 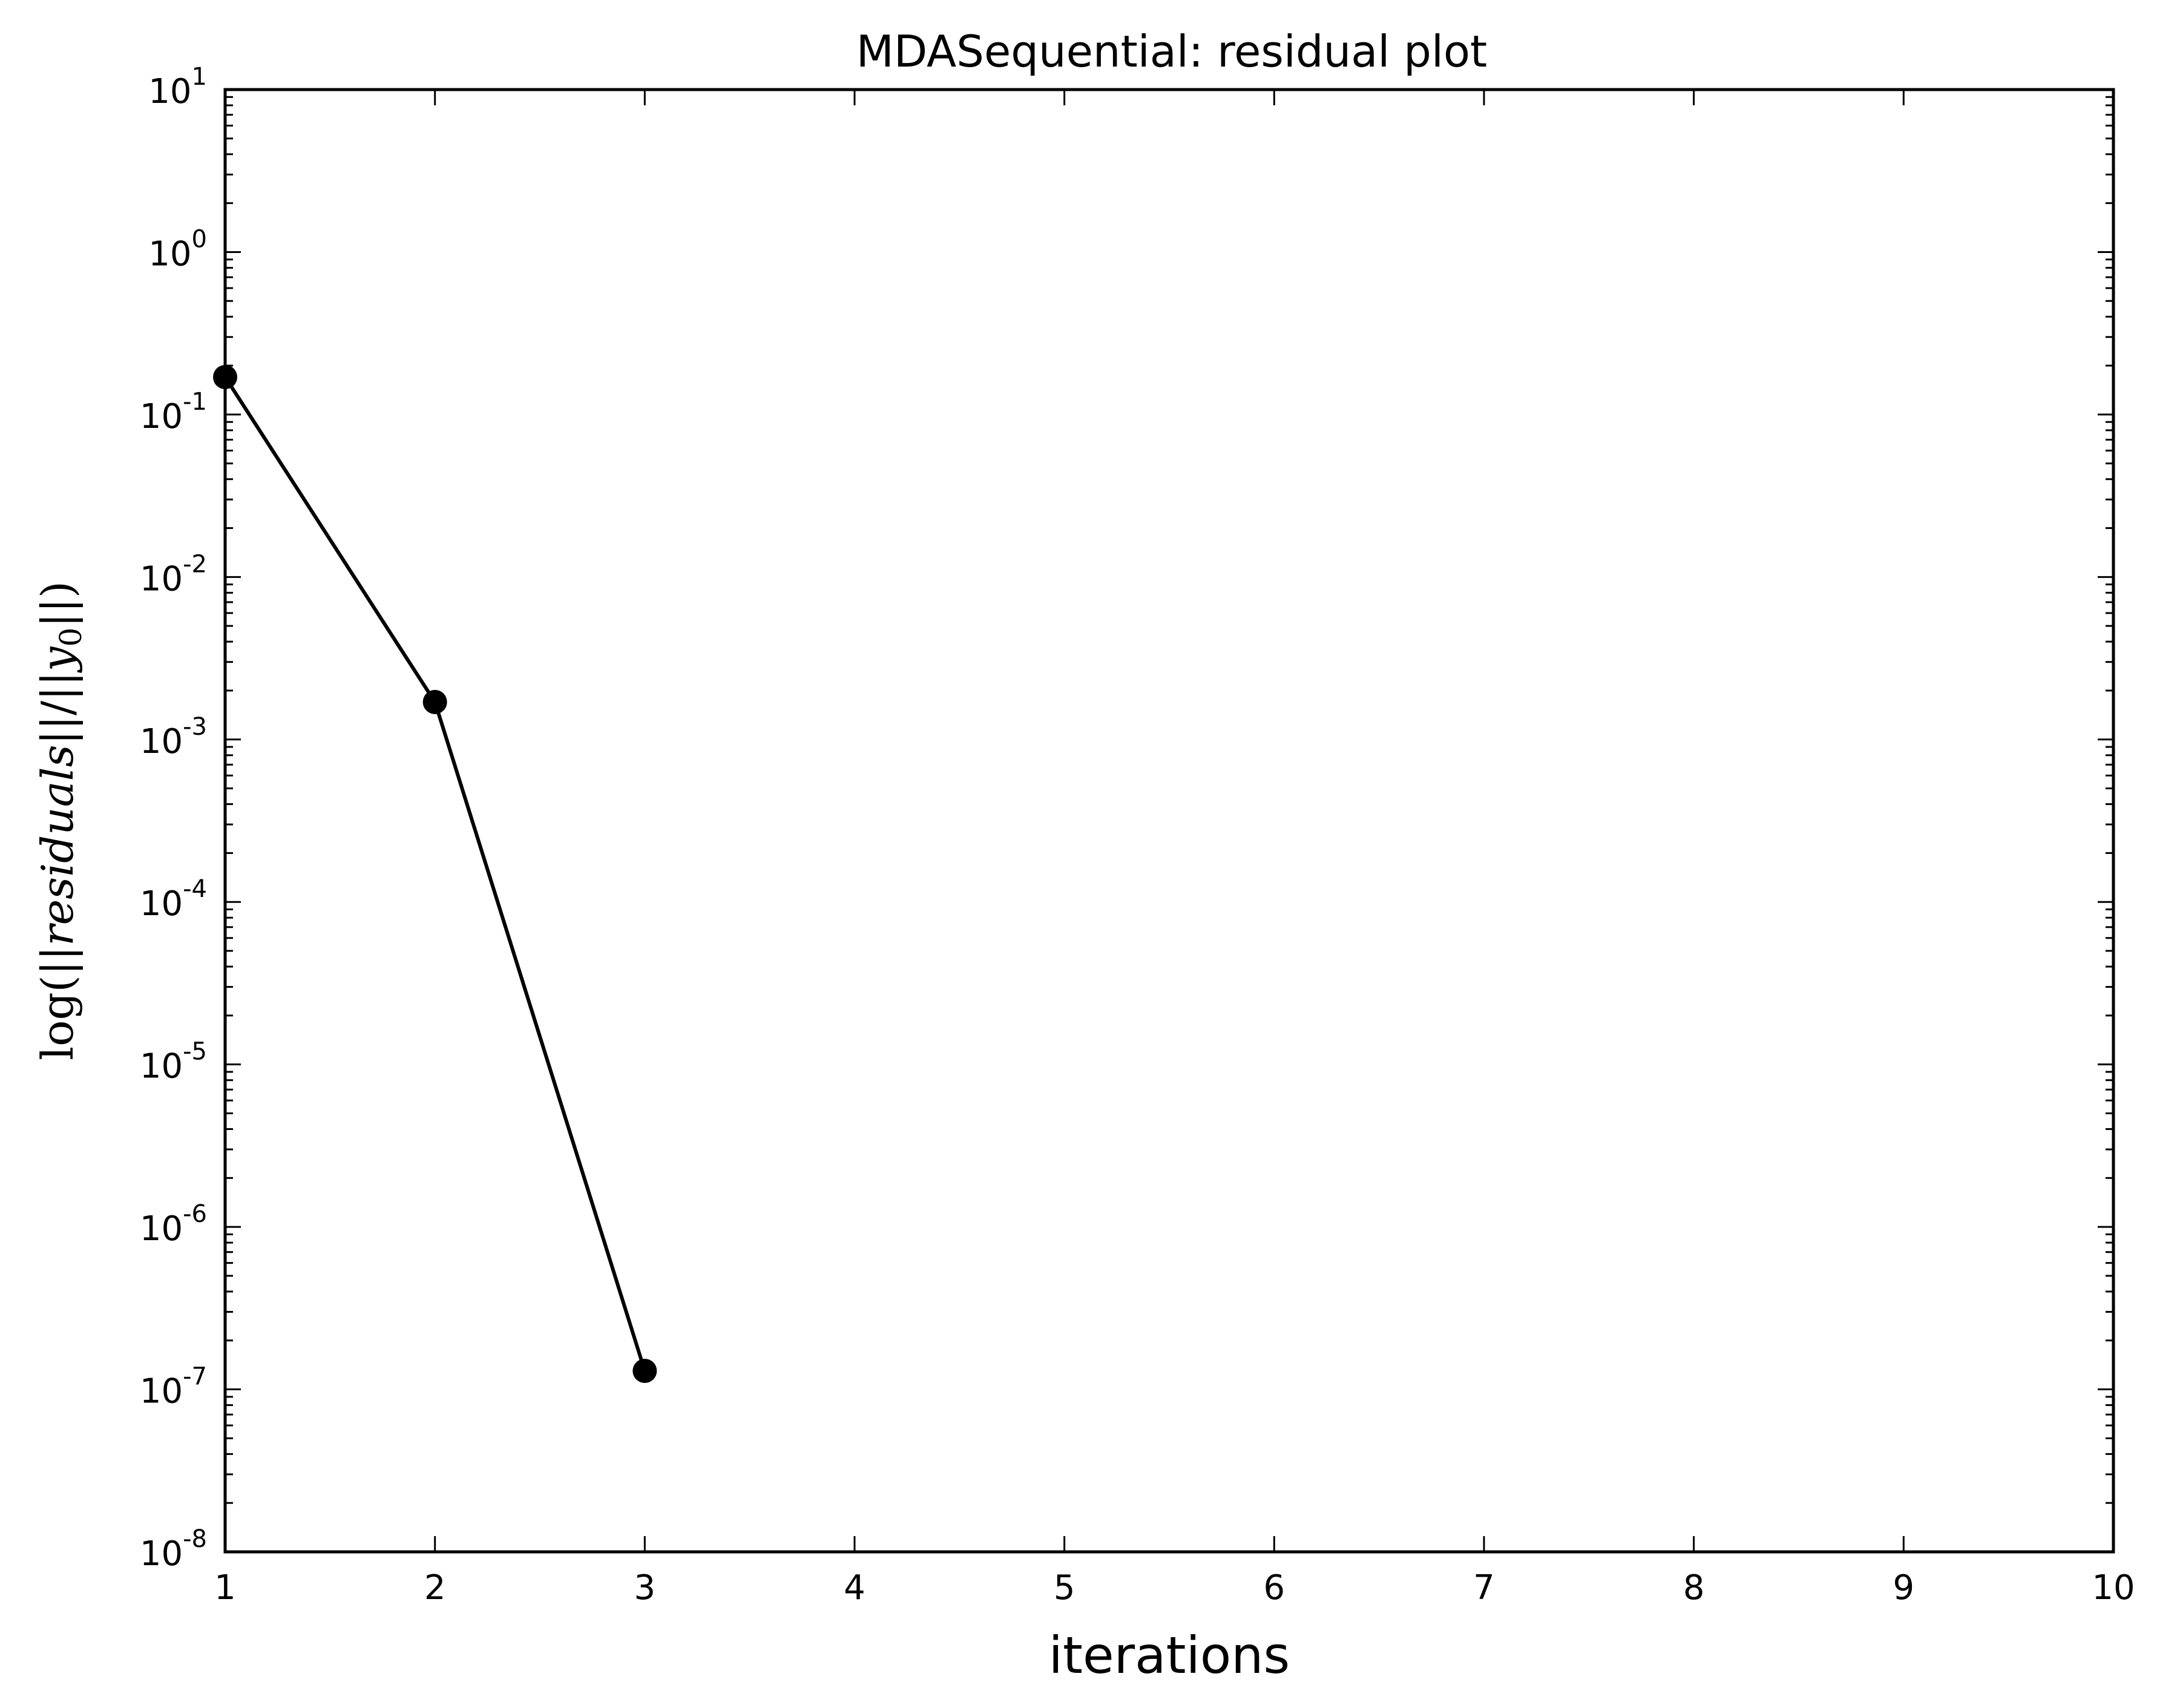 I want to click on y-tick-labels: 10⁻⁸ 10⁻⁷ 10⁻⁶ 10⁻⁵ 10⁻⁴ 10⁻³ 10⁻² 10⁻¹ 10⁰ 10¹, so click(x=173, y=818).